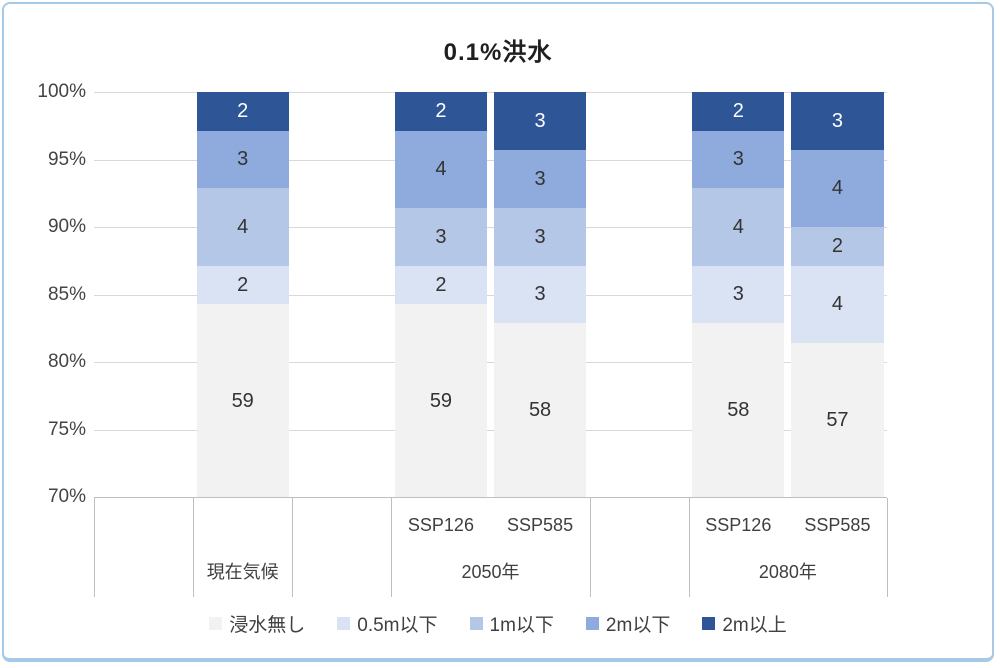 The width and height of the screenshot is (1000, 668). What do you see at coordinates (61, 91) in the screenshot?
I see `y-axis-tick-label: 100%` at bounding box center [61, 91].